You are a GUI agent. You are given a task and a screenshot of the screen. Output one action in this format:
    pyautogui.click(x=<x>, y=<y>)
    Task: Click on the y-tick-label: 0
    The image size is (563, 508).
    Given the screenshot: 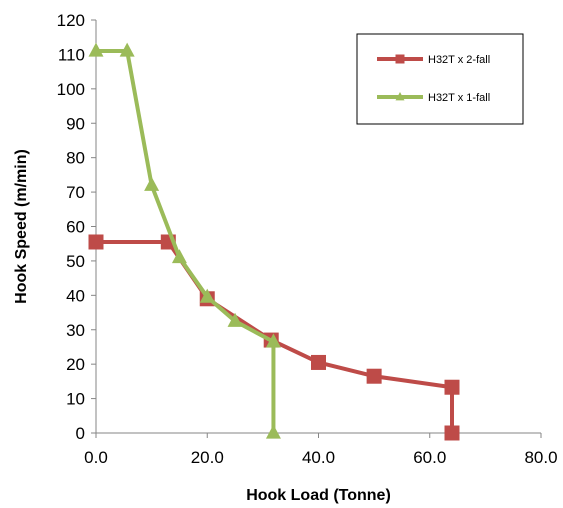 What is the action you would take?
    pyautogui.click(x=80, y=433)
    